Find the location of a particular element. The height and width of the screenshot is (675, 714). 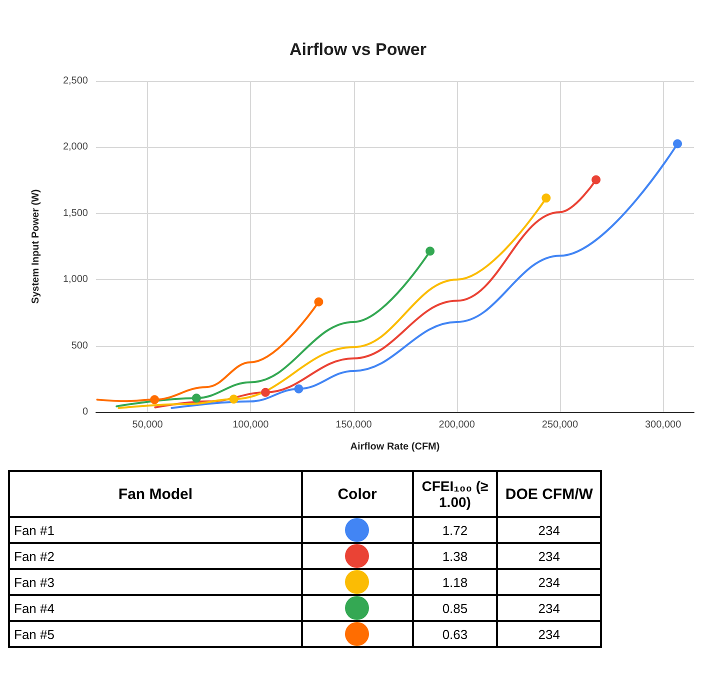

text: Fan Model is located at coordinates (155, 494).